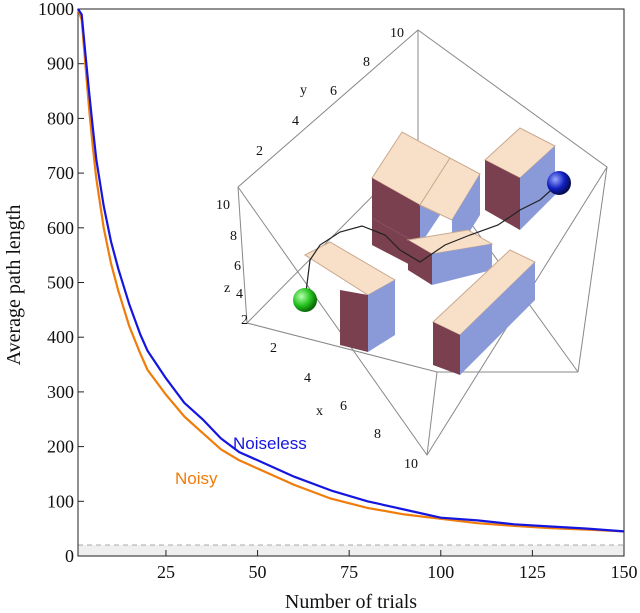 The height and width of the screenshot is (613, 640). Describe the element at coordinates (60, 392) in the screenshot. I see `y-tick-label: 300` at that location.